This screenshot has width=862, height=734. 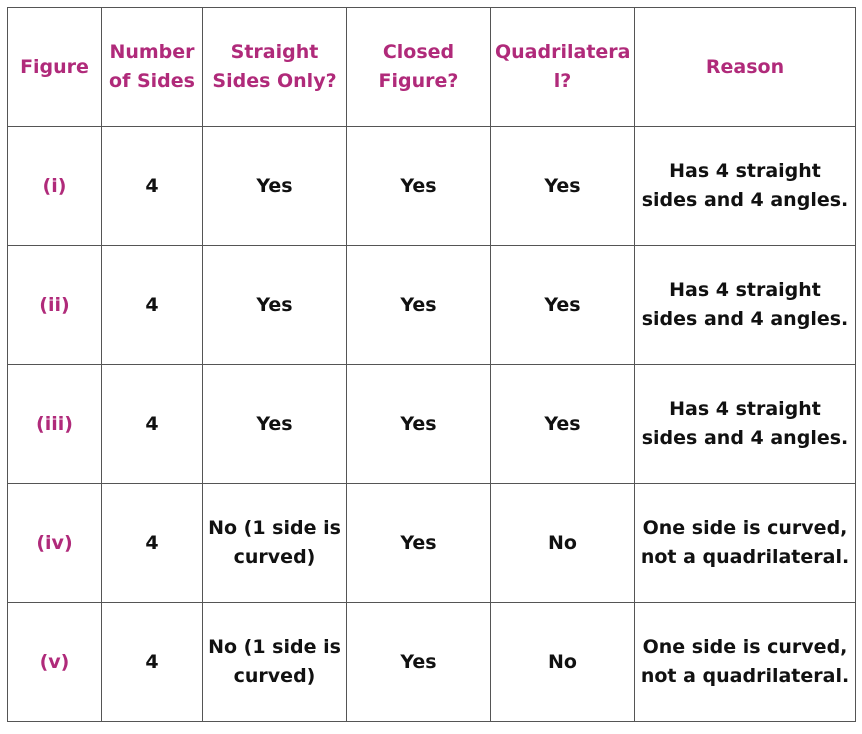 What do you see at coordinates (54, 543) in the screenshot?
I see `figure-cell: (iv)` at bounding box center [54, 543].